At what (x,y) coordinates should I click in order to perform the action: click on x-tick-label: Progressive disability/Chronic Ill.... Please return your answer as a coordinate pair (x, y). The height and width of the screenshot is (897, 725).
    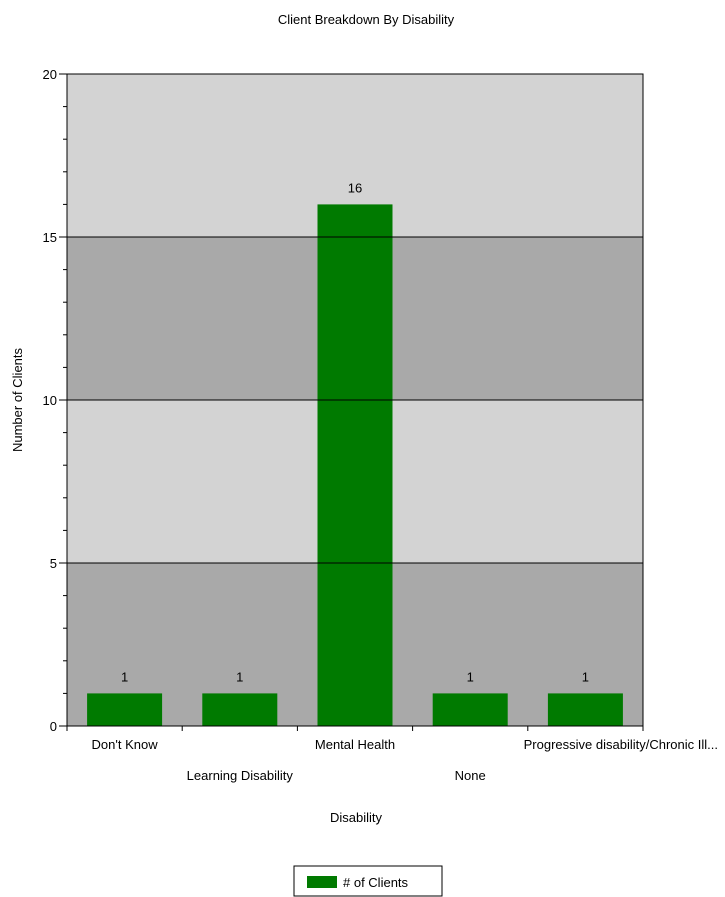
    Looking at the image, I should click on (621, 744).